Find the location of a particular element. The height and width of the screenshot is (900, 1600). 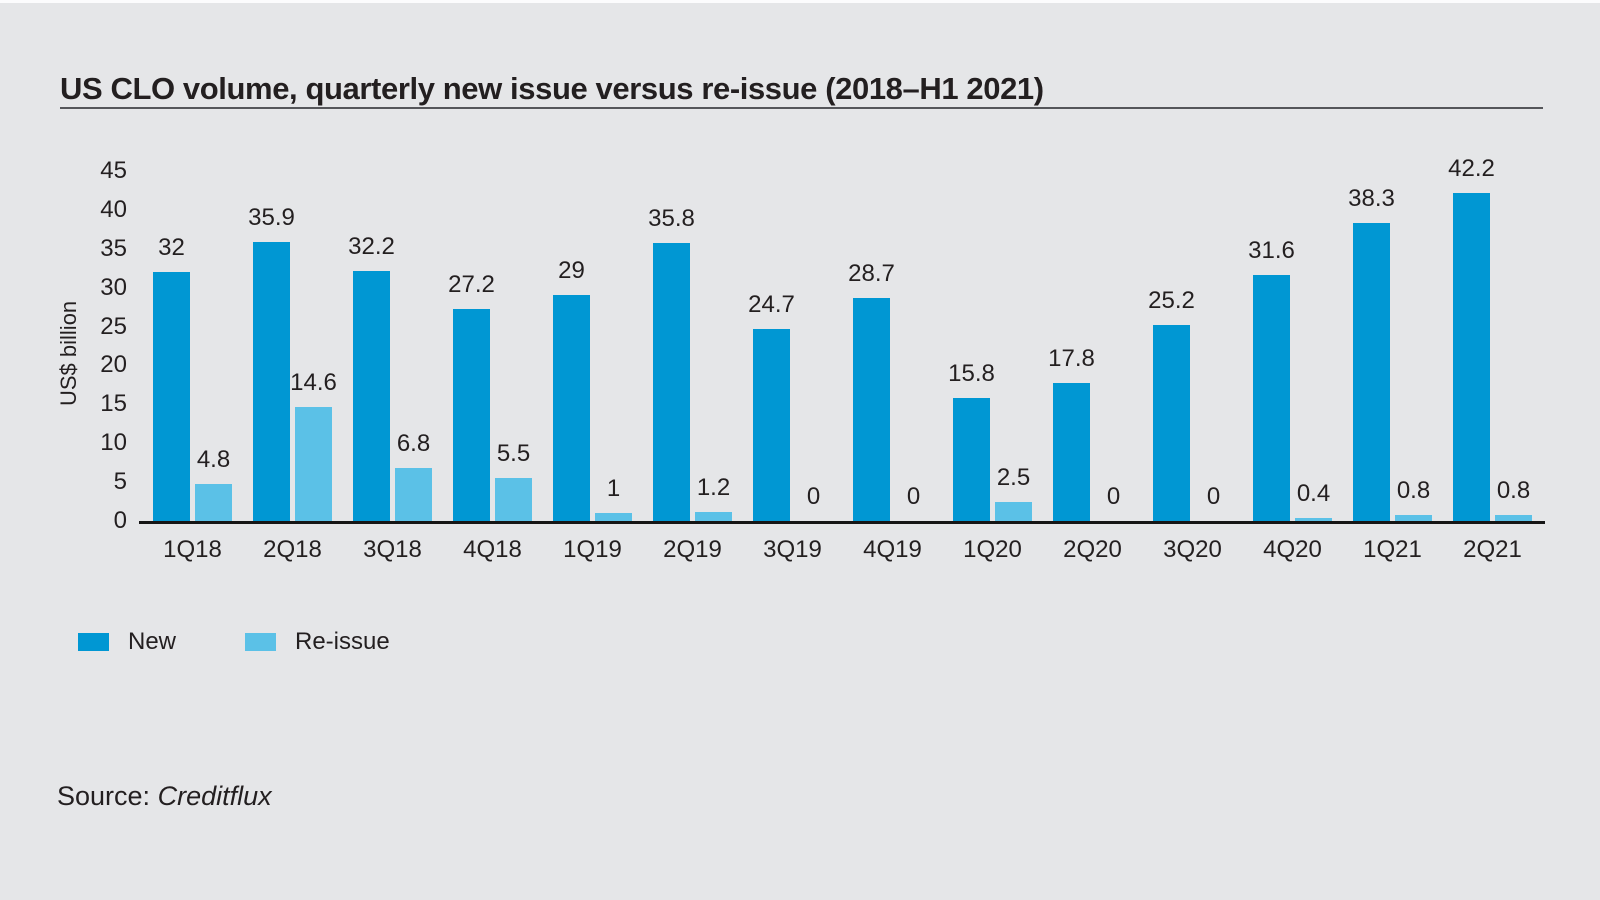

bar-value-label: 35.8 is located at coordinates (671, 218).